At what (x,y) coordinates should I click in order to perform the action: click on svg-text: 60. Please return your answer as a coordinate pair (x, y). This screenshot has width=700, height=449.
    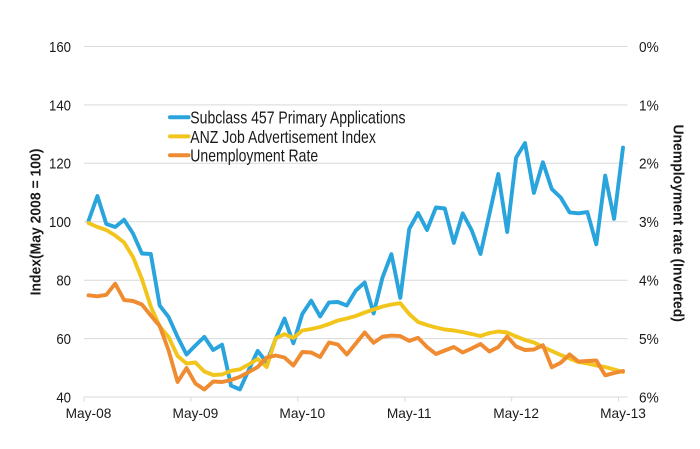
    Looking at the image, I should click on (63, 338).